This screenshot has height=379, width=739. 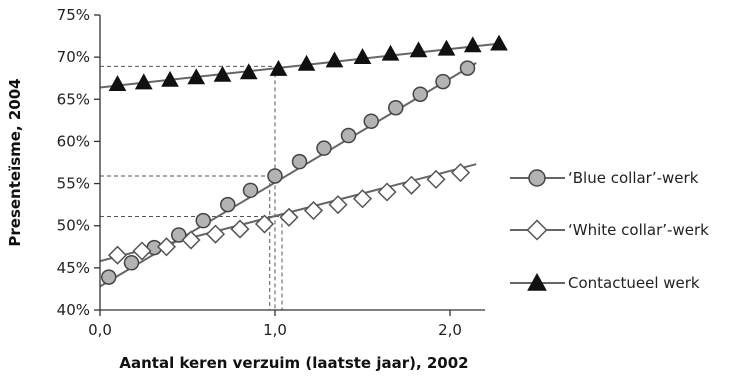 What do you see at coordinates (275, 330) in the screenshot?
I see `x-tick-label: 1,0` at bounding box center [275, 330].